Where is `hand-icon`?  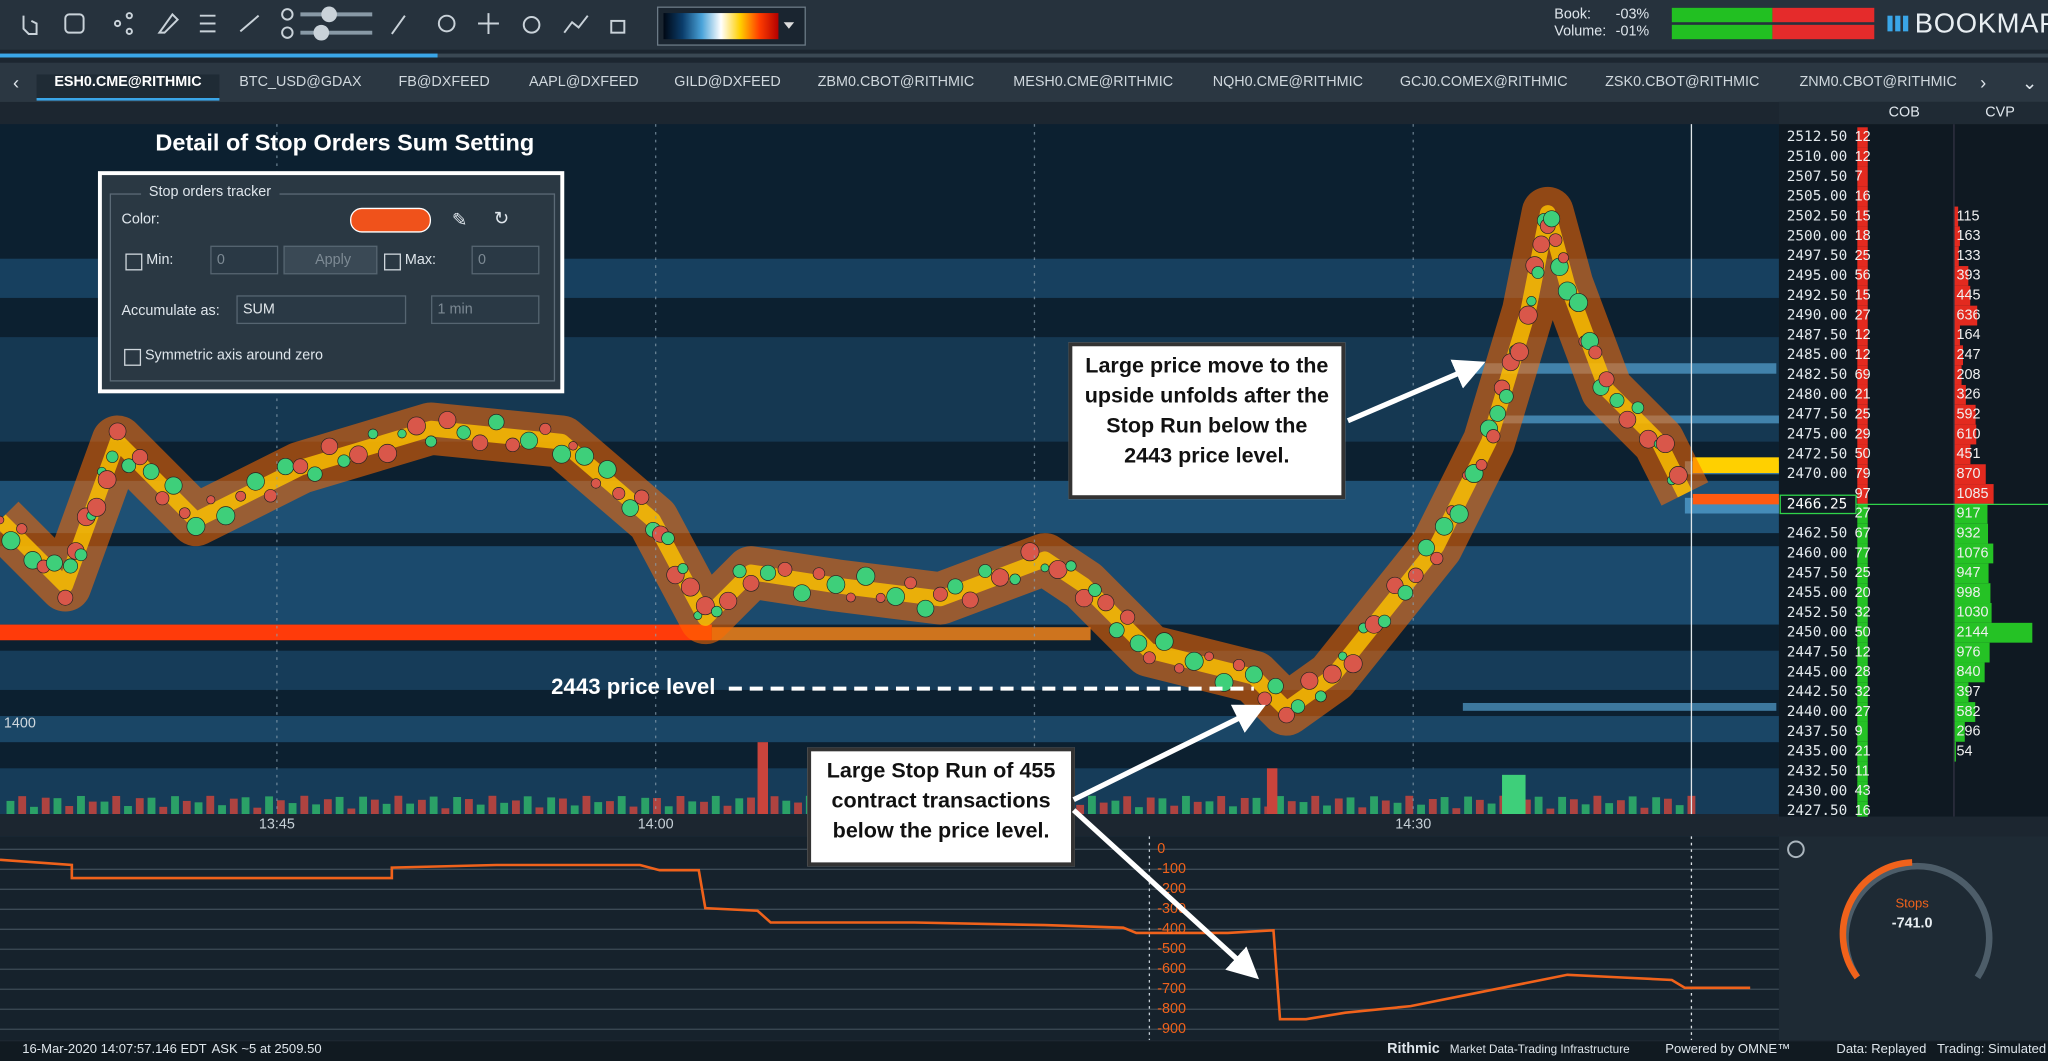 hand-icon is located at coordinates (30, 25).